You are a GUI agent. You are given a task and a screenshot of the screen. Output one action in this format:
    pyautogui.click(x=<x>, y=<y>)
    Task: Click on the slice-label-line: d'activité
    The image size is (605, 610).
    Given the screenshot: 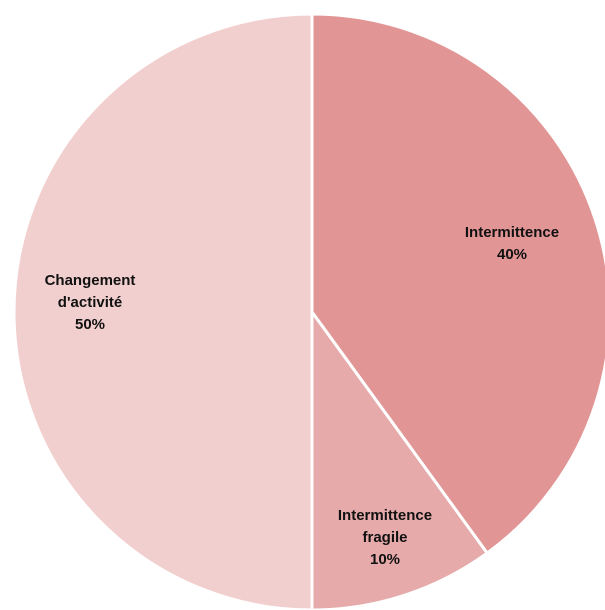 What is the action you would take?
    pyautogui.click(x=90, y=302)
    